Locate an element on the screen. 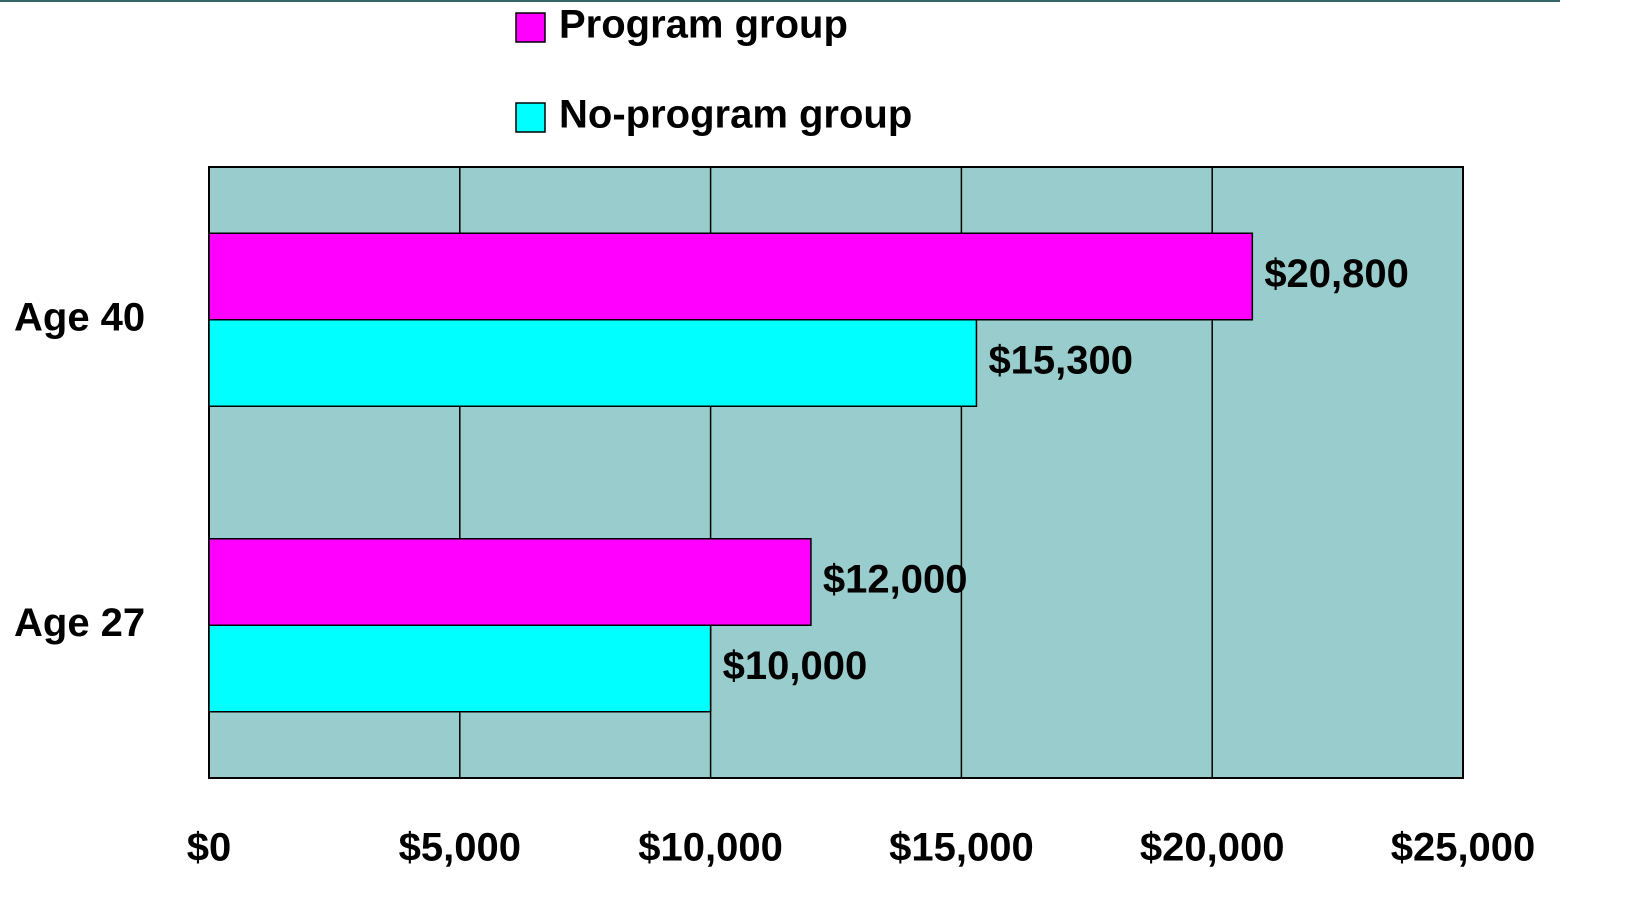 Image resolution: width=1627 pixels, height=907 pixels. y-tick-label: Age 40 is located at coordinates (79, 317).